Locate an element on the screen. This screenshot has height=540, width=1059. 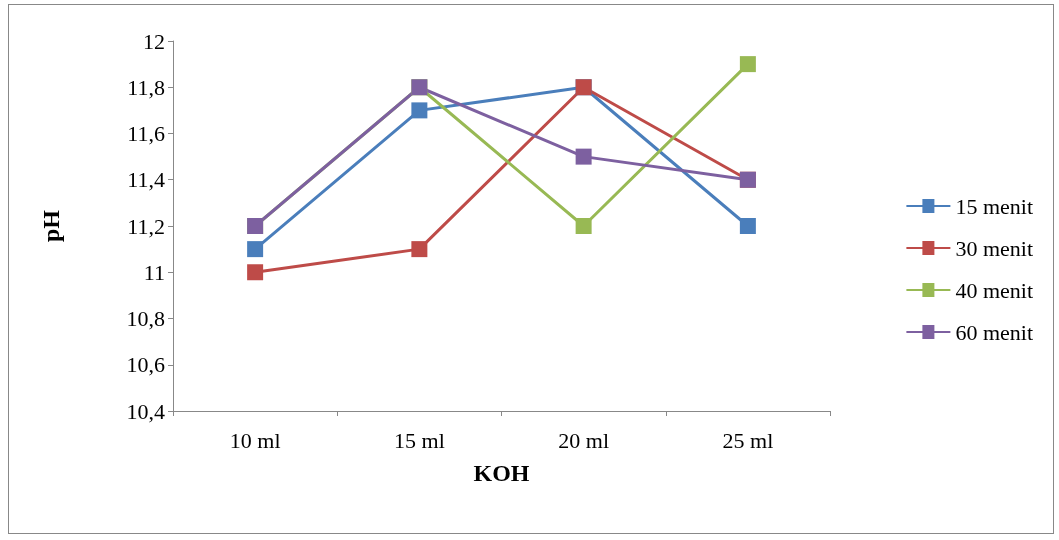
y-tick-label: 10,8 is located at coordinates (145, 318).